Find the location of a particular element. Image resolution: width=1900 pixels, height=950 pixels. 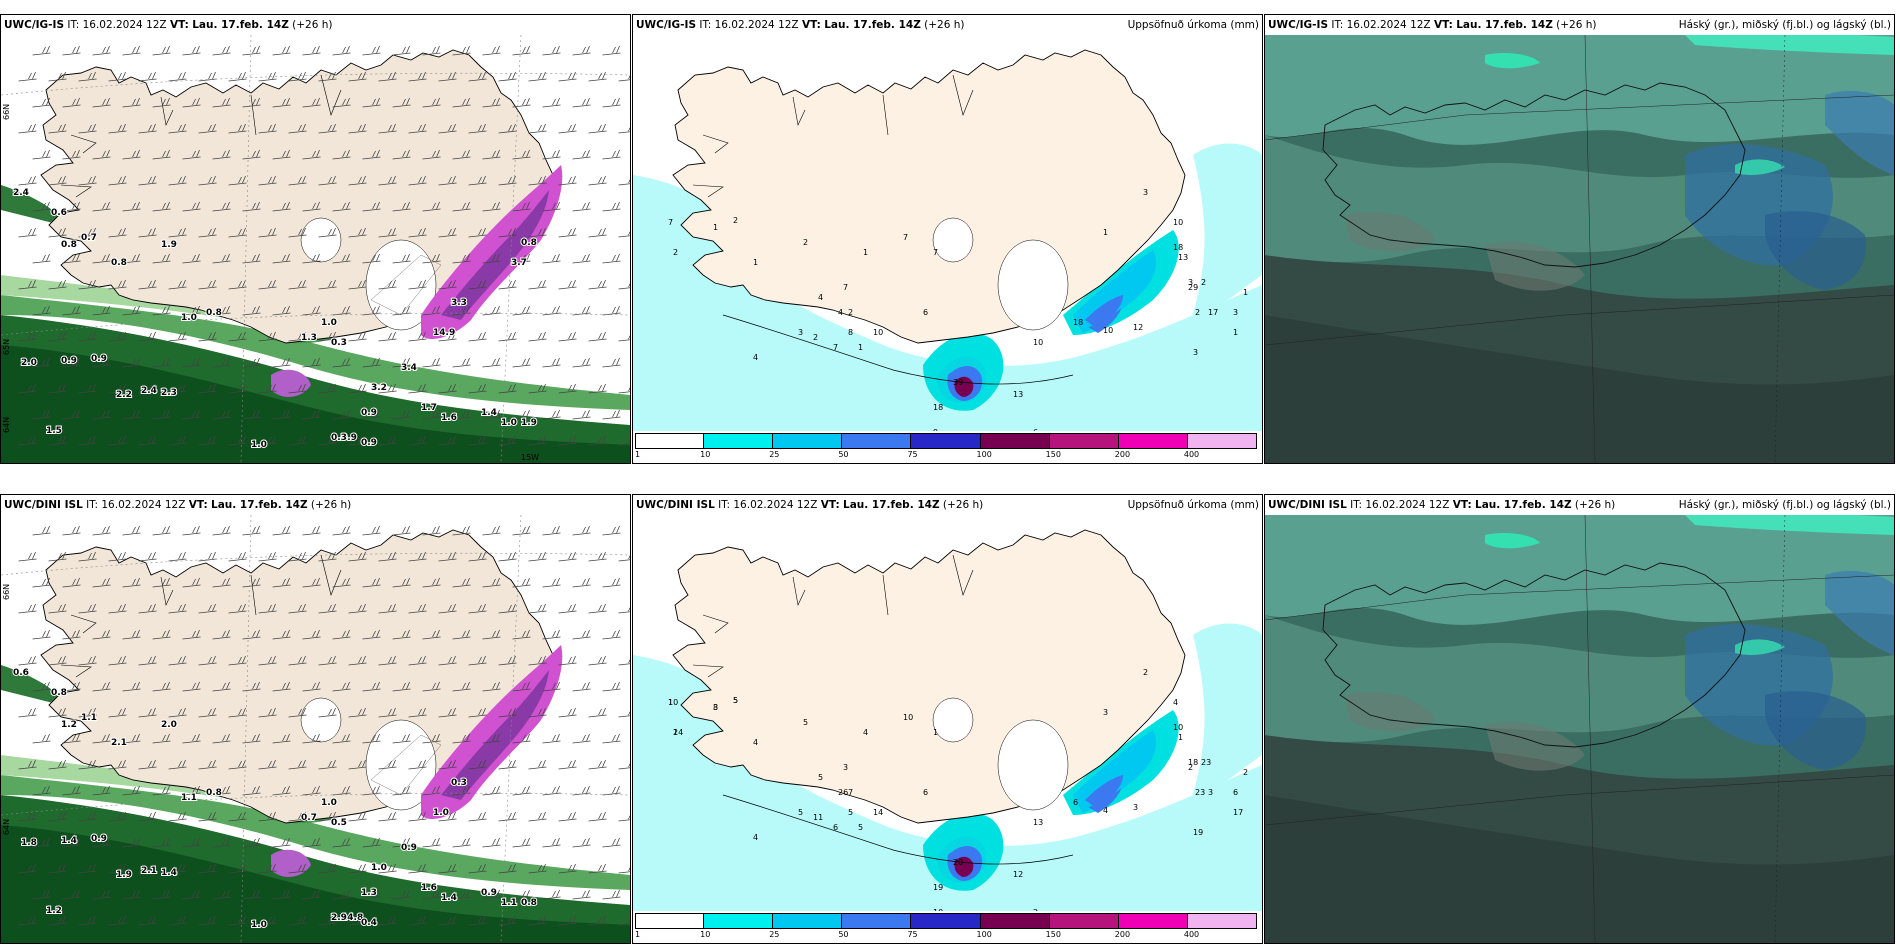

graticule is located at coordinates (315, 248).